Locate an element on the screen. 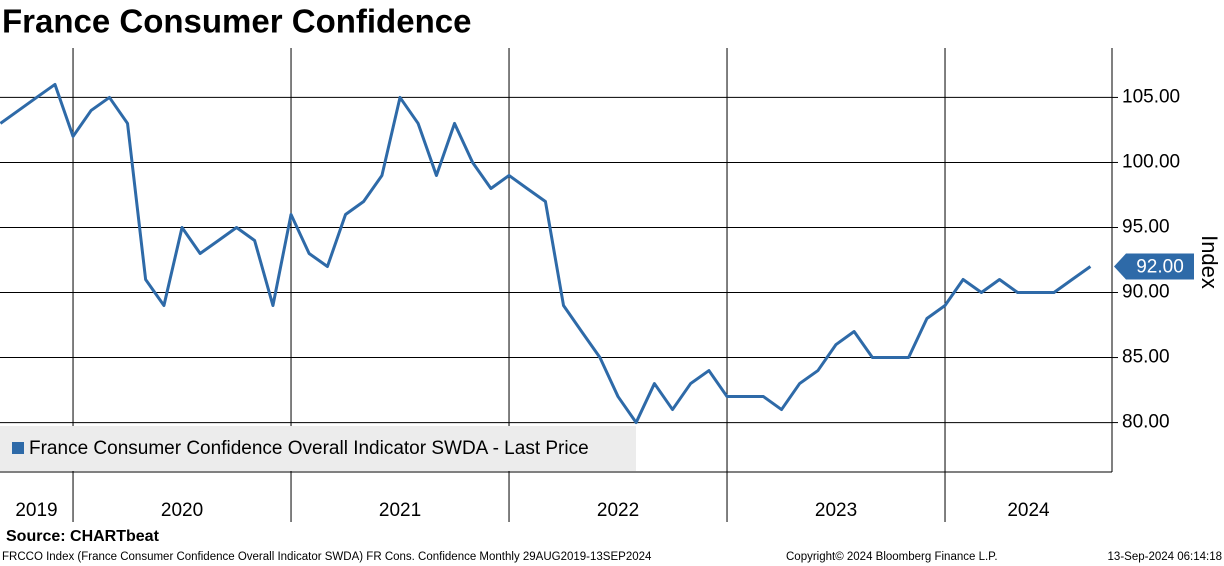  y-tick-label: 105.00 is located at coordinates (1151, 96).